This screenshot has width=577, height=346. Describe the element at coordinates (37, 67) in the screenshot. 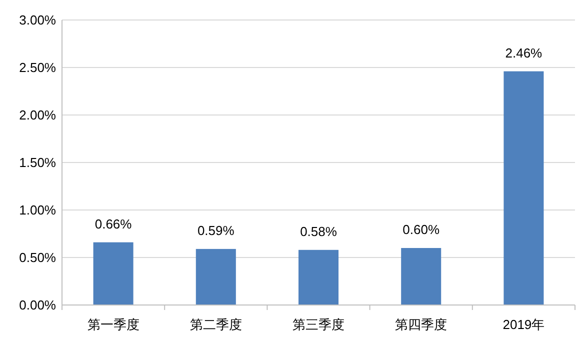

I see `y-tick-label: 2.50%` at that location.